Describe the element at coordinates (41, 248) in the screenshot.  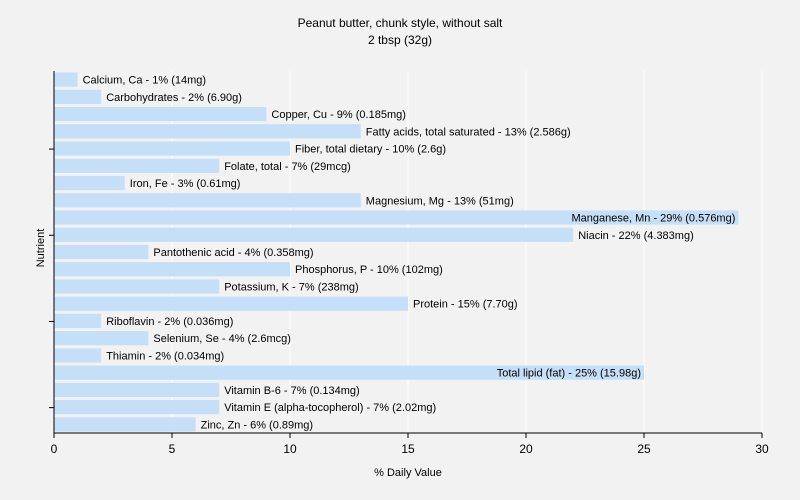
I see `y-axis-label: Nutrient` at that location.